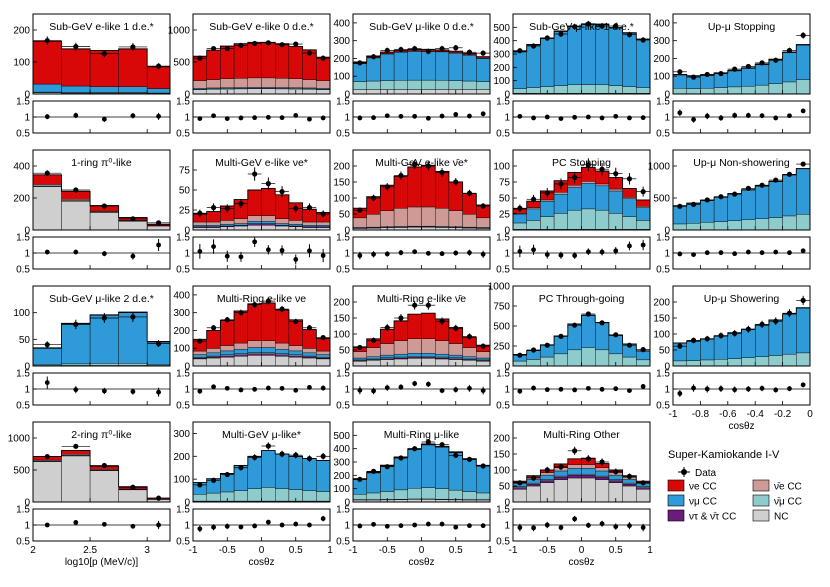 Image resolution: width=830 pixels, height=587 pixels. I want to click on ratio-tick-label: 1.5, so click(23, 102).